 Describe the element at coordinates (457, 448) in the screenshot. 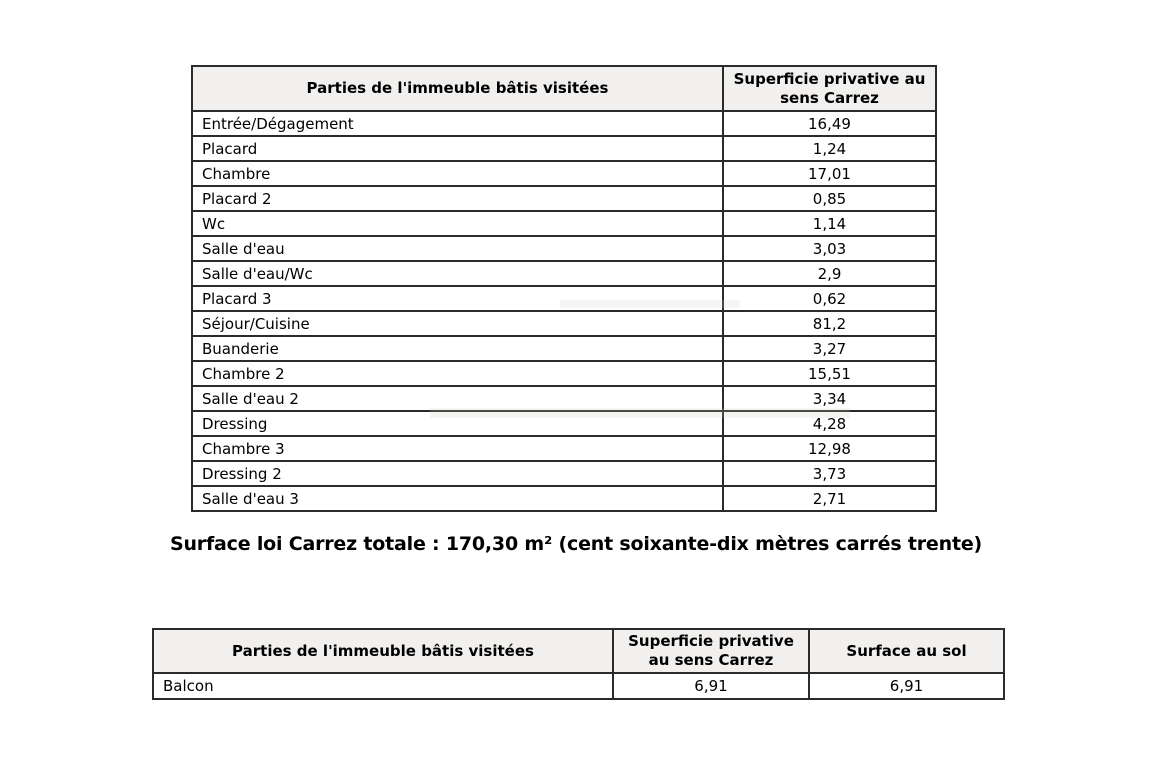

I see `table-cell: Chambre 3` at that location.